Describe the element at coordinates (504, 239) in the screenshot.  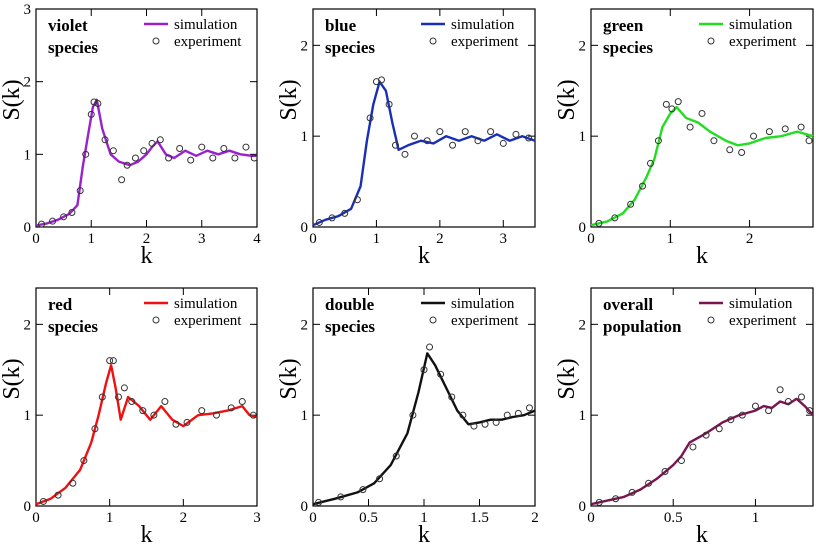
I see `x-tick-label: 3` at that location.